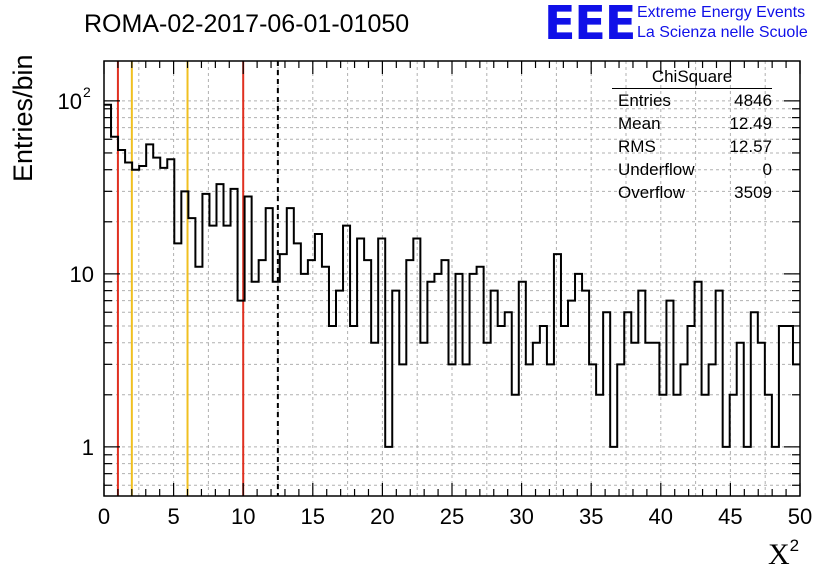 Image resolution: width=836 pixels, height=572 pixels. What do you see at coordinates (452, 516) in the screenshot?
I see `x-tick-label: 25` at bounding box center [452, 516].